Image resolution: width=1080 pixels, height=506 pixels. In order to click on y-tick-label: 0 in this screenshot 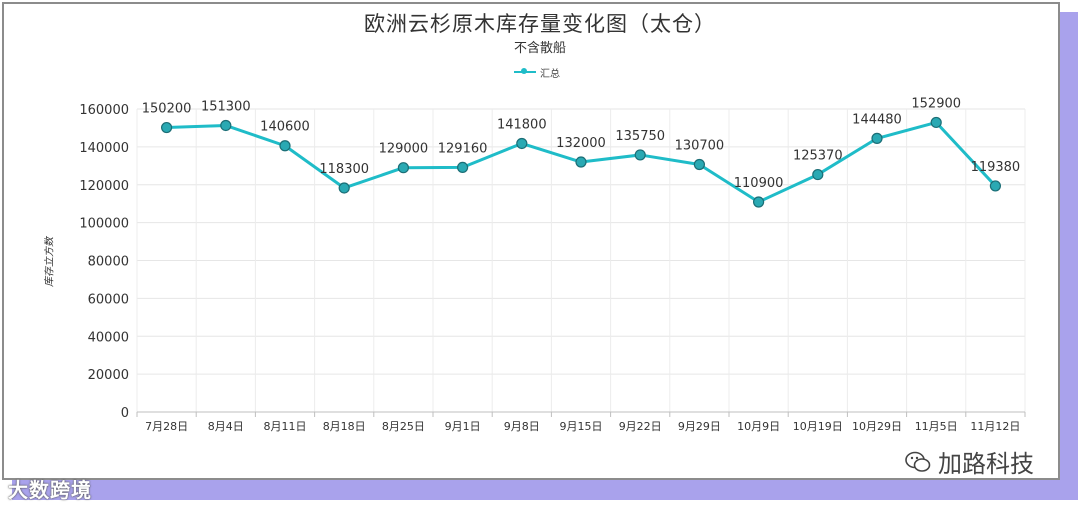, I will do `click(125, 413)`.